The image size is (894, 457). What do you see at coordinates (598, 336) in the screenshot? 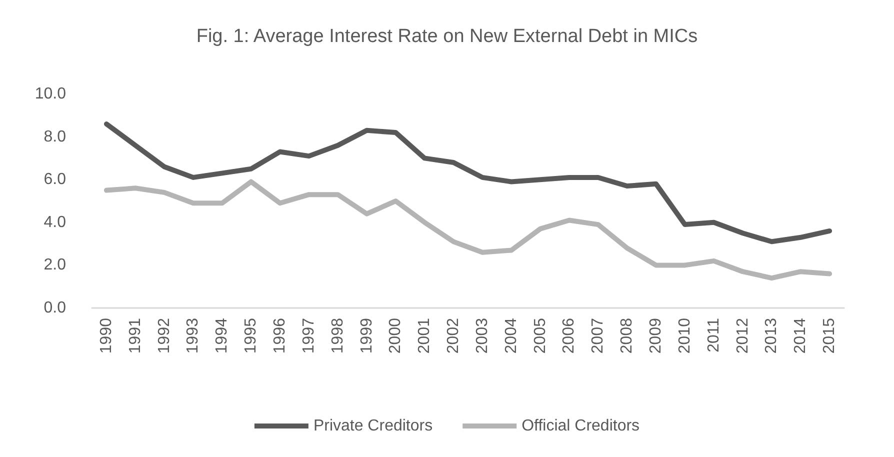
I see `x-tick-label: 2007` at bounding box center [598, 336].